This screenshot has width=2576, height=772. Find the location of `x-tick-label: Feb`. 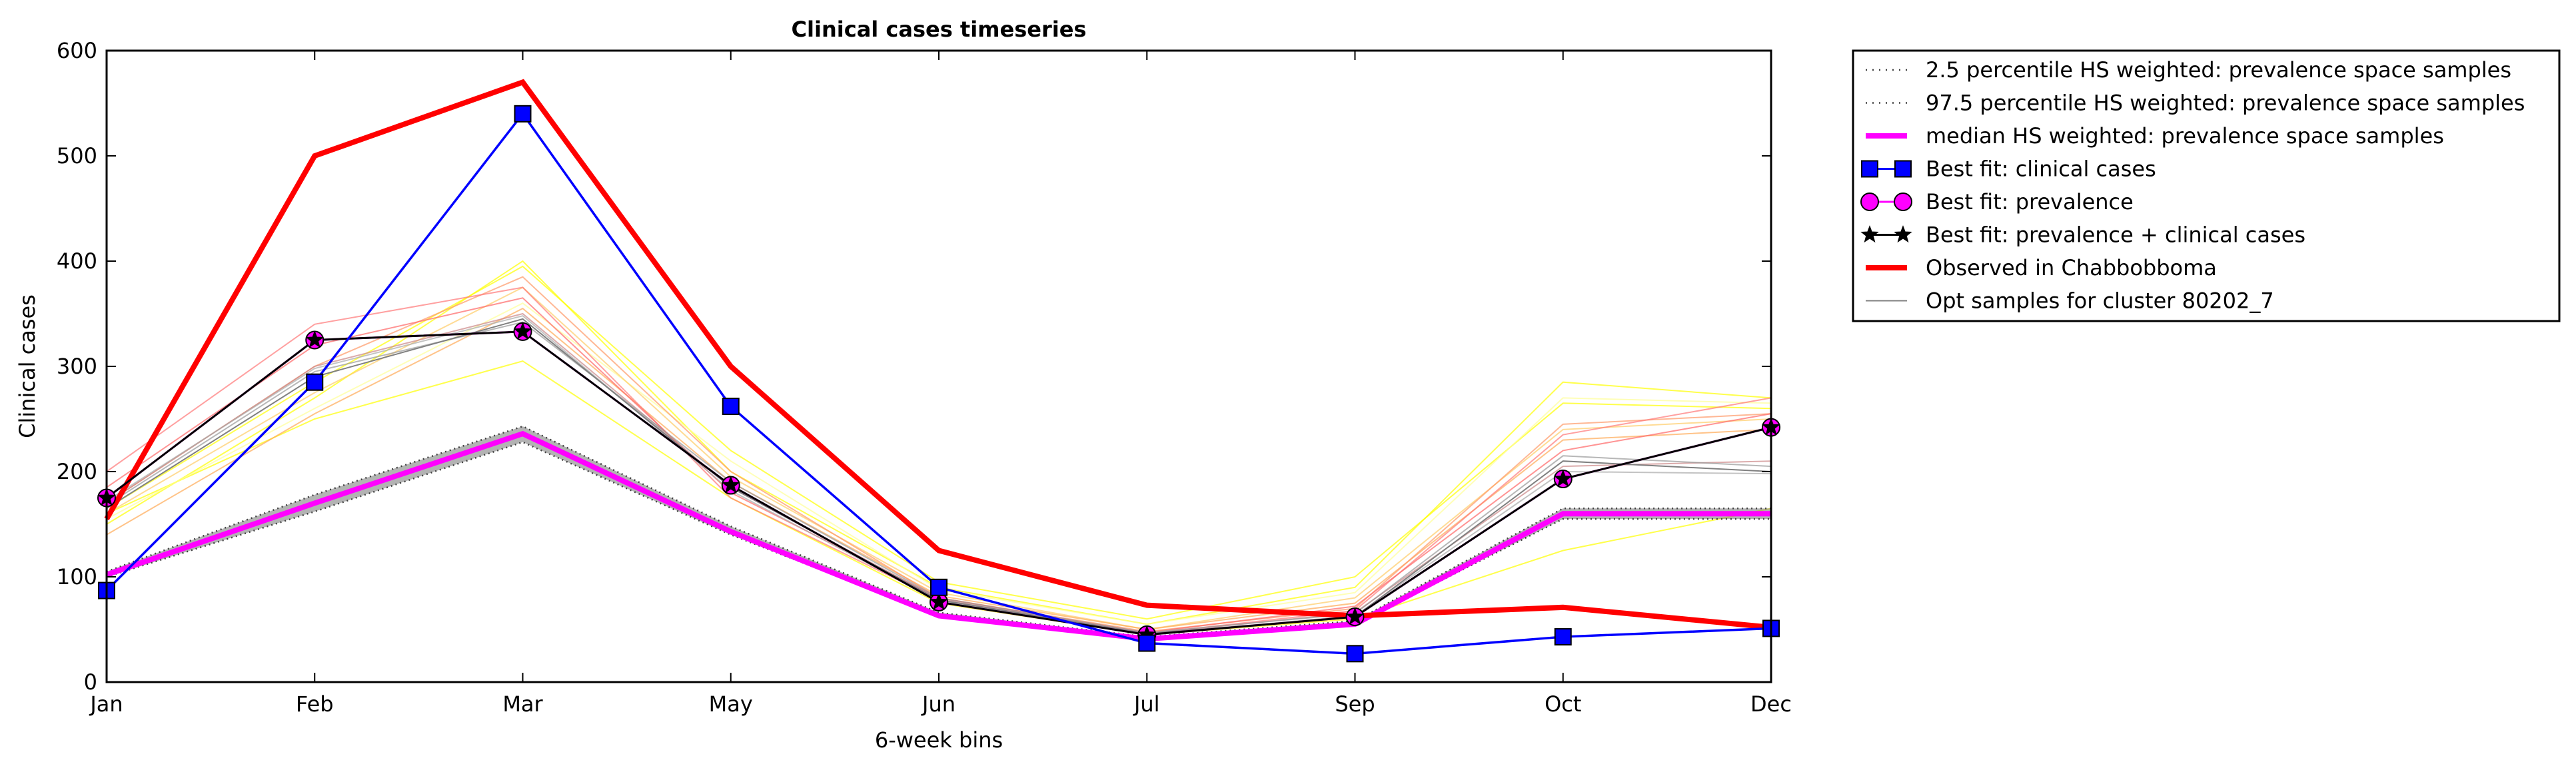

x-tick-label: Feb is located at coordinates (315, 704).